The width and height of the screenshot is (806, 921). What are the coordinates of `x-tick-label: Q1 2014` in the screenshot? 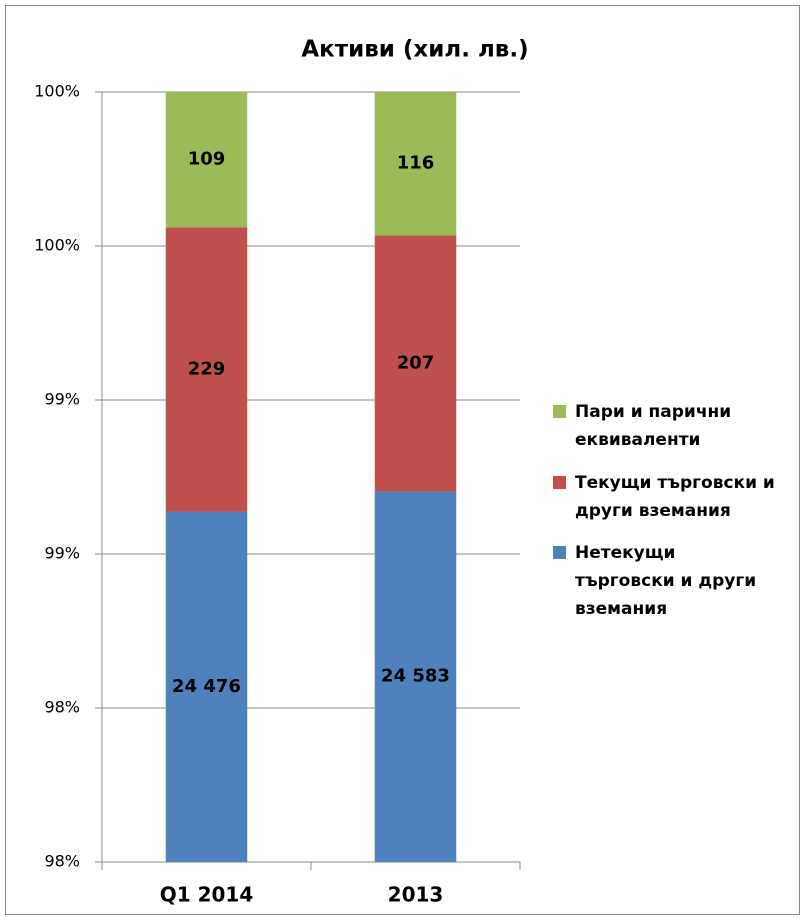 It's located at (207, 895).